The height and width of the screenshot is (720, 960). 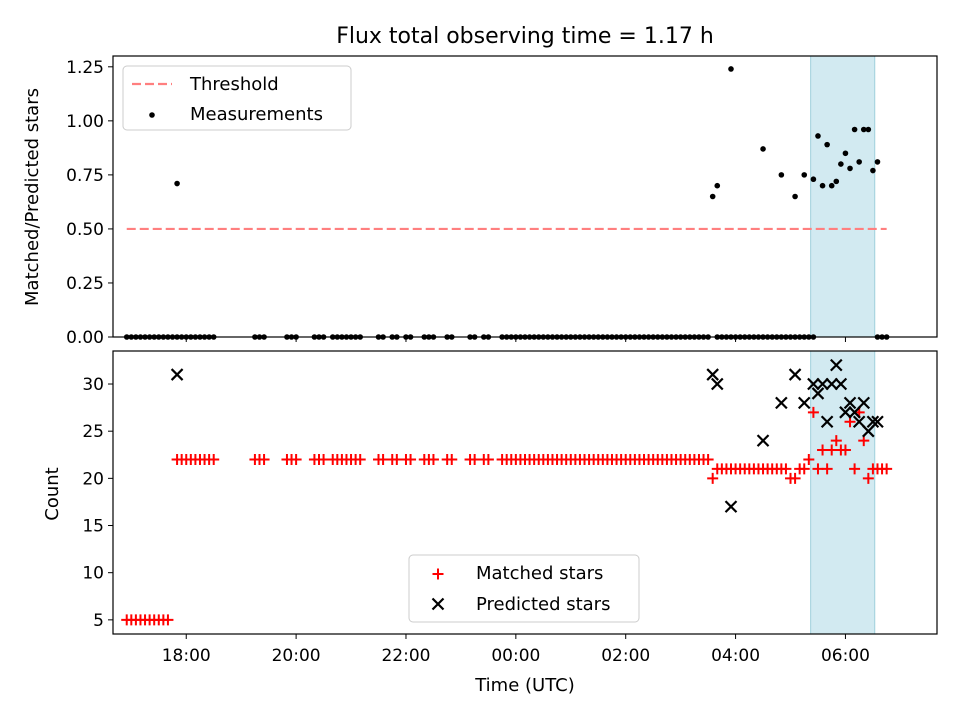 I want to click on y-tick-label: 15, so click(x=93, y=527).